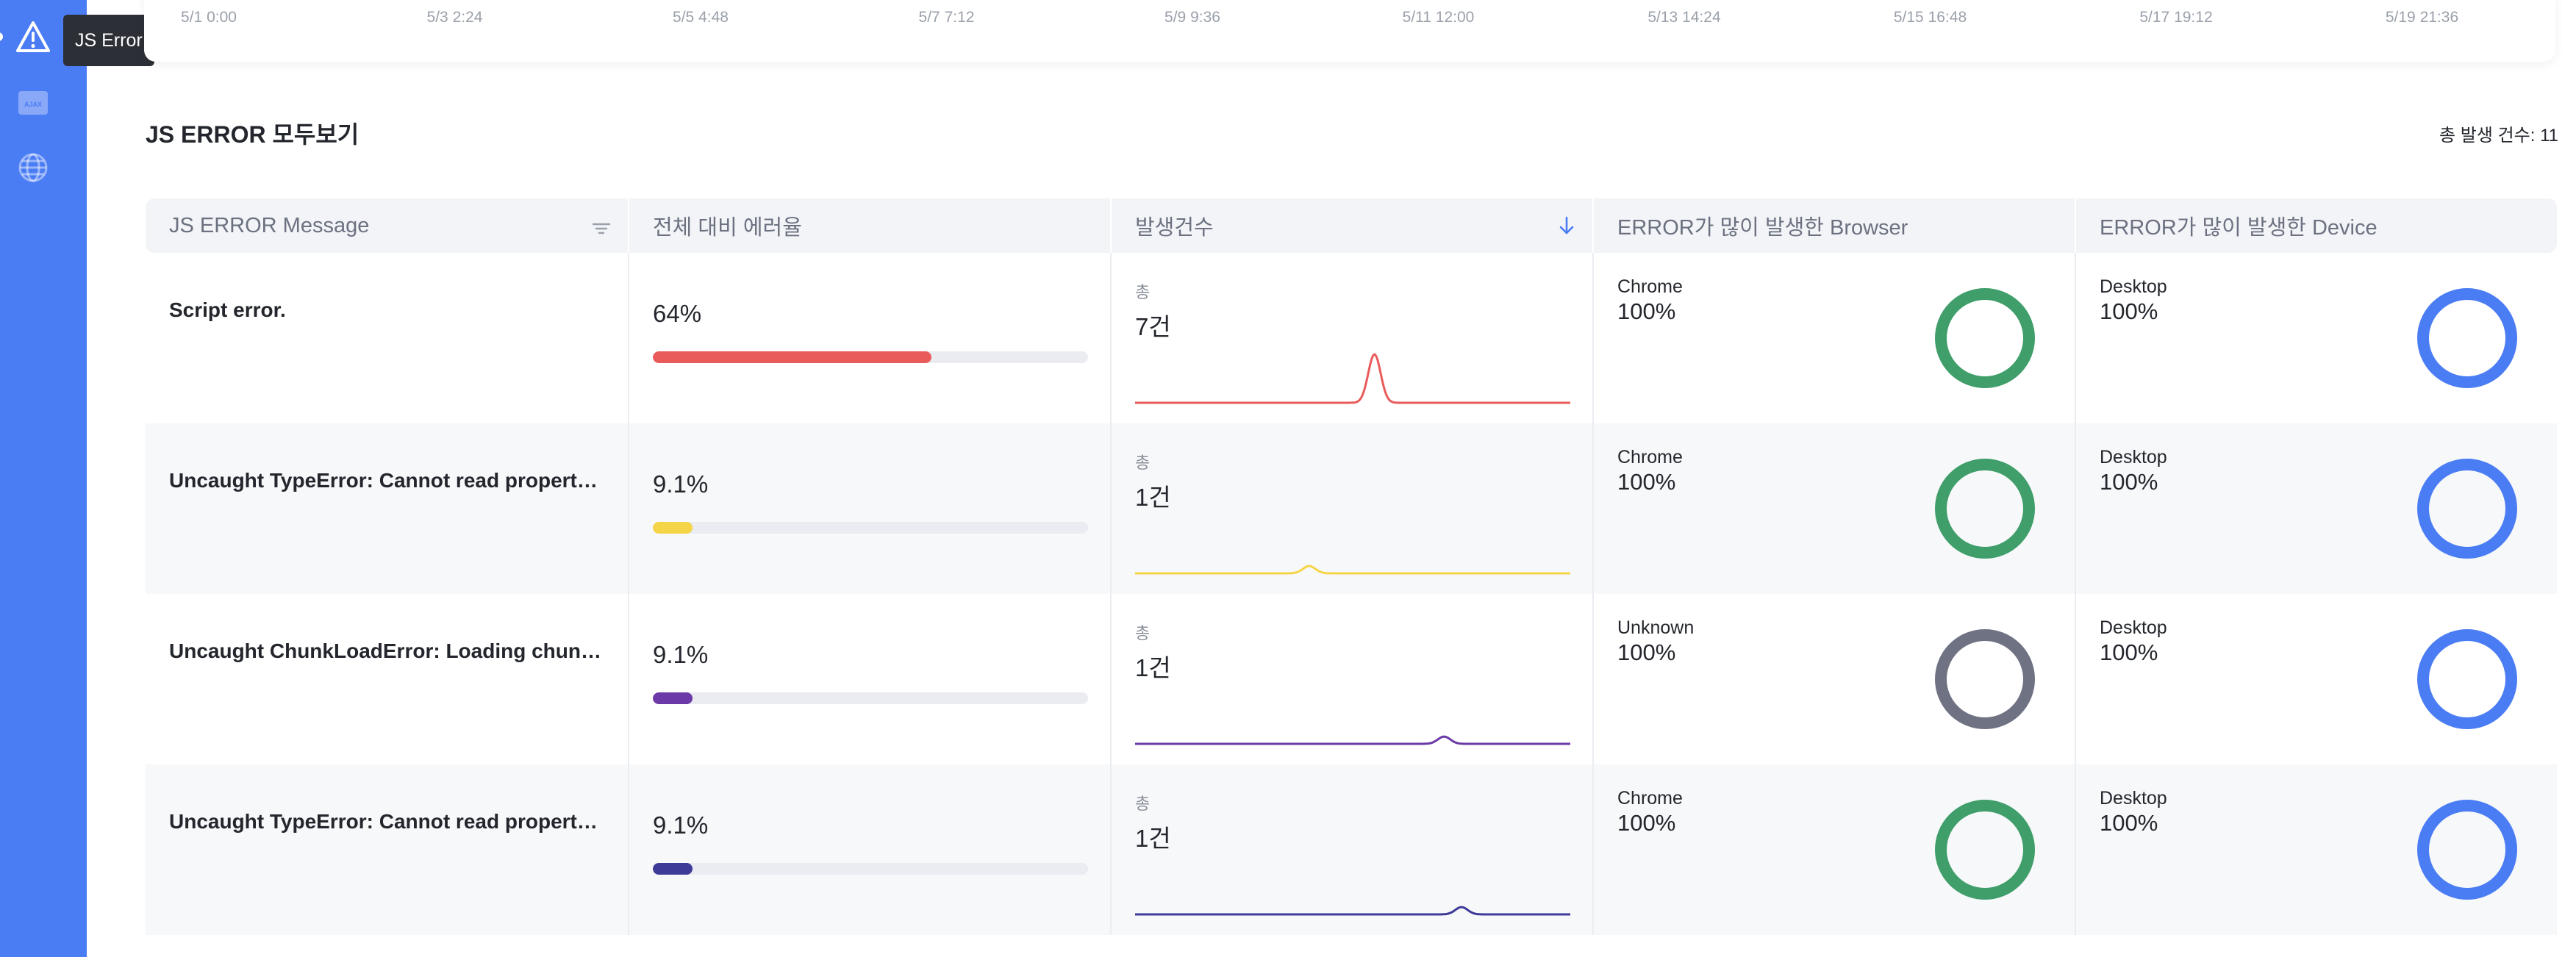 This screenshot has width=2576, height=957. I want to click on column-header-message: JS ERROR Message, so click(387, 225).